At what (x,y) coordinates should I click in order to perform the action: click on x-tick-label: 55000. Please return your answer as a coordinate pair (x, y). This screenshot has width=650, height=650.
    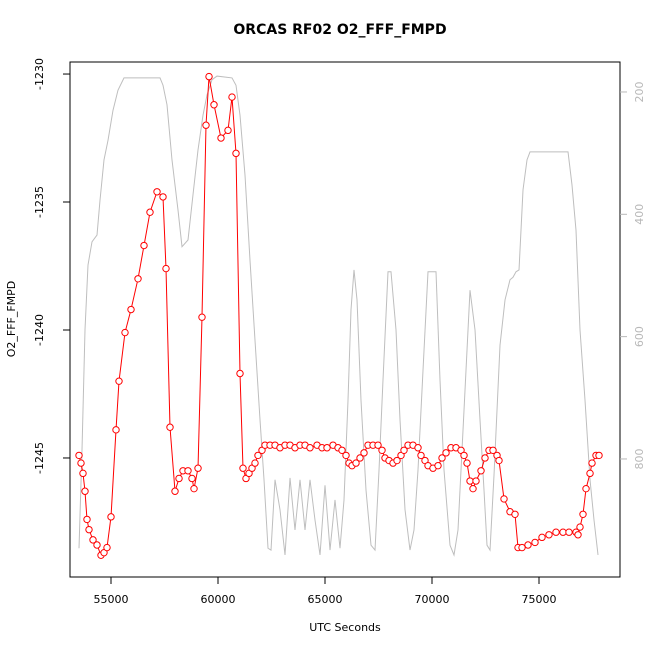
    Looking at the image, I should click on (111, 599).